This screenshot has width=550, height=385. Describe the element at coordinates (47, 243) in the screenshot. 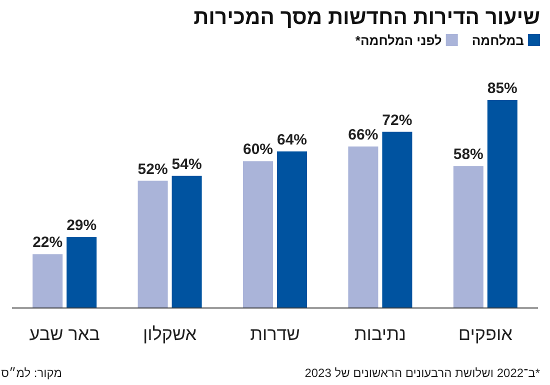

I see `data-label: 22%` at that location.